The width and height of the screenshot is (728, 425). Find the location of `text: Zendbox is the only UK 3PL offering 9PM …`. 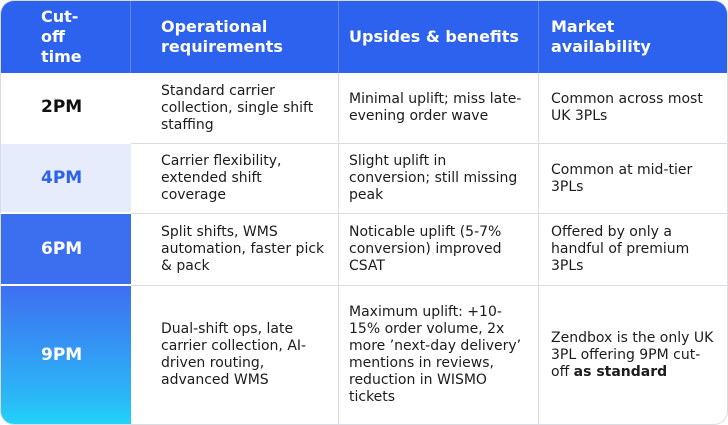

text: Zendbox is the only UK 3PL offering 9PM … is located at coordinates (632, 354).